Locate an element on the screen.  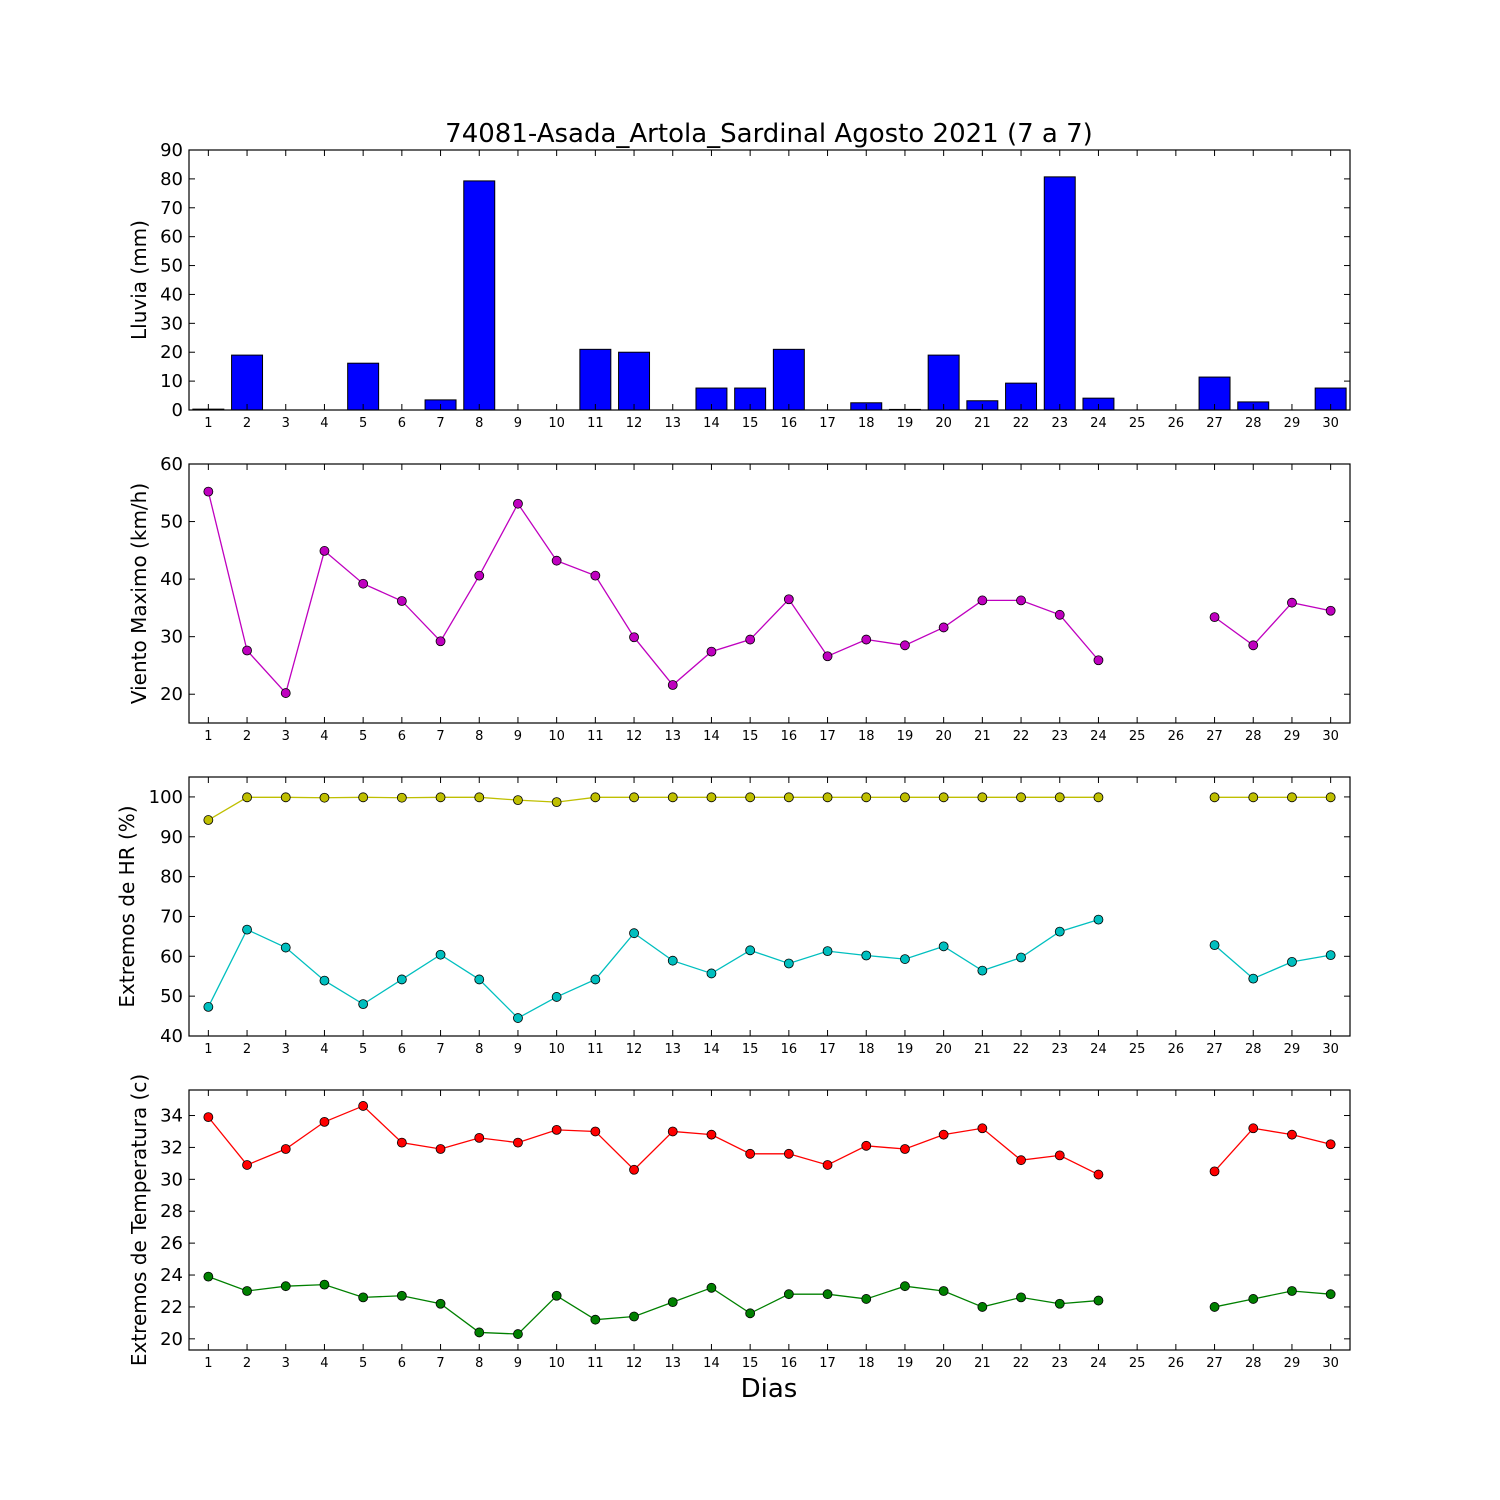
x-tick-label: 12 is located at coordinates (634, 423).